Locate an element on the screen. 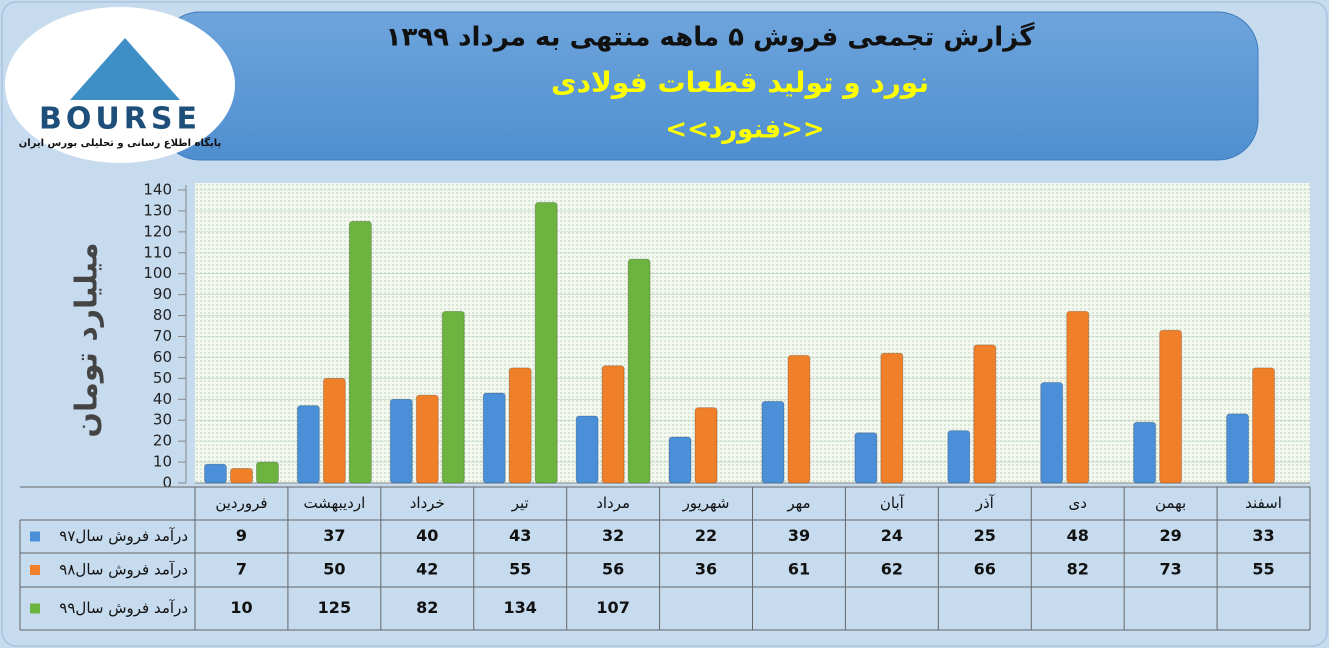 The width and height of the screenshot is (1329, 648). logo-icon is located at coordinates (125, 69).